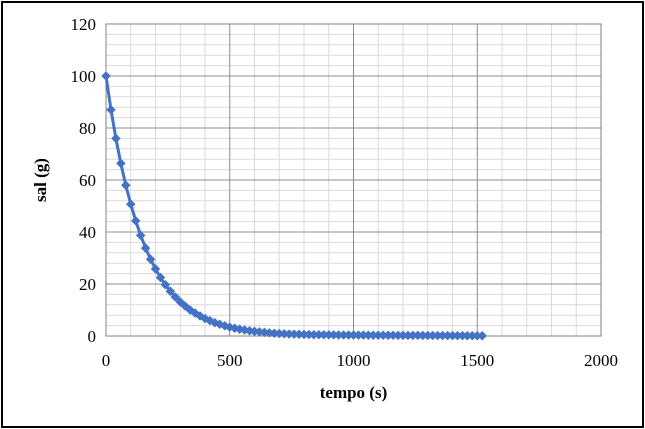 Image resolution: width=645 pixels, height=429 pixels. Describe the element at coordinates (84, 24) in the screenshot. I see `y-tick-label: 120` at that location.